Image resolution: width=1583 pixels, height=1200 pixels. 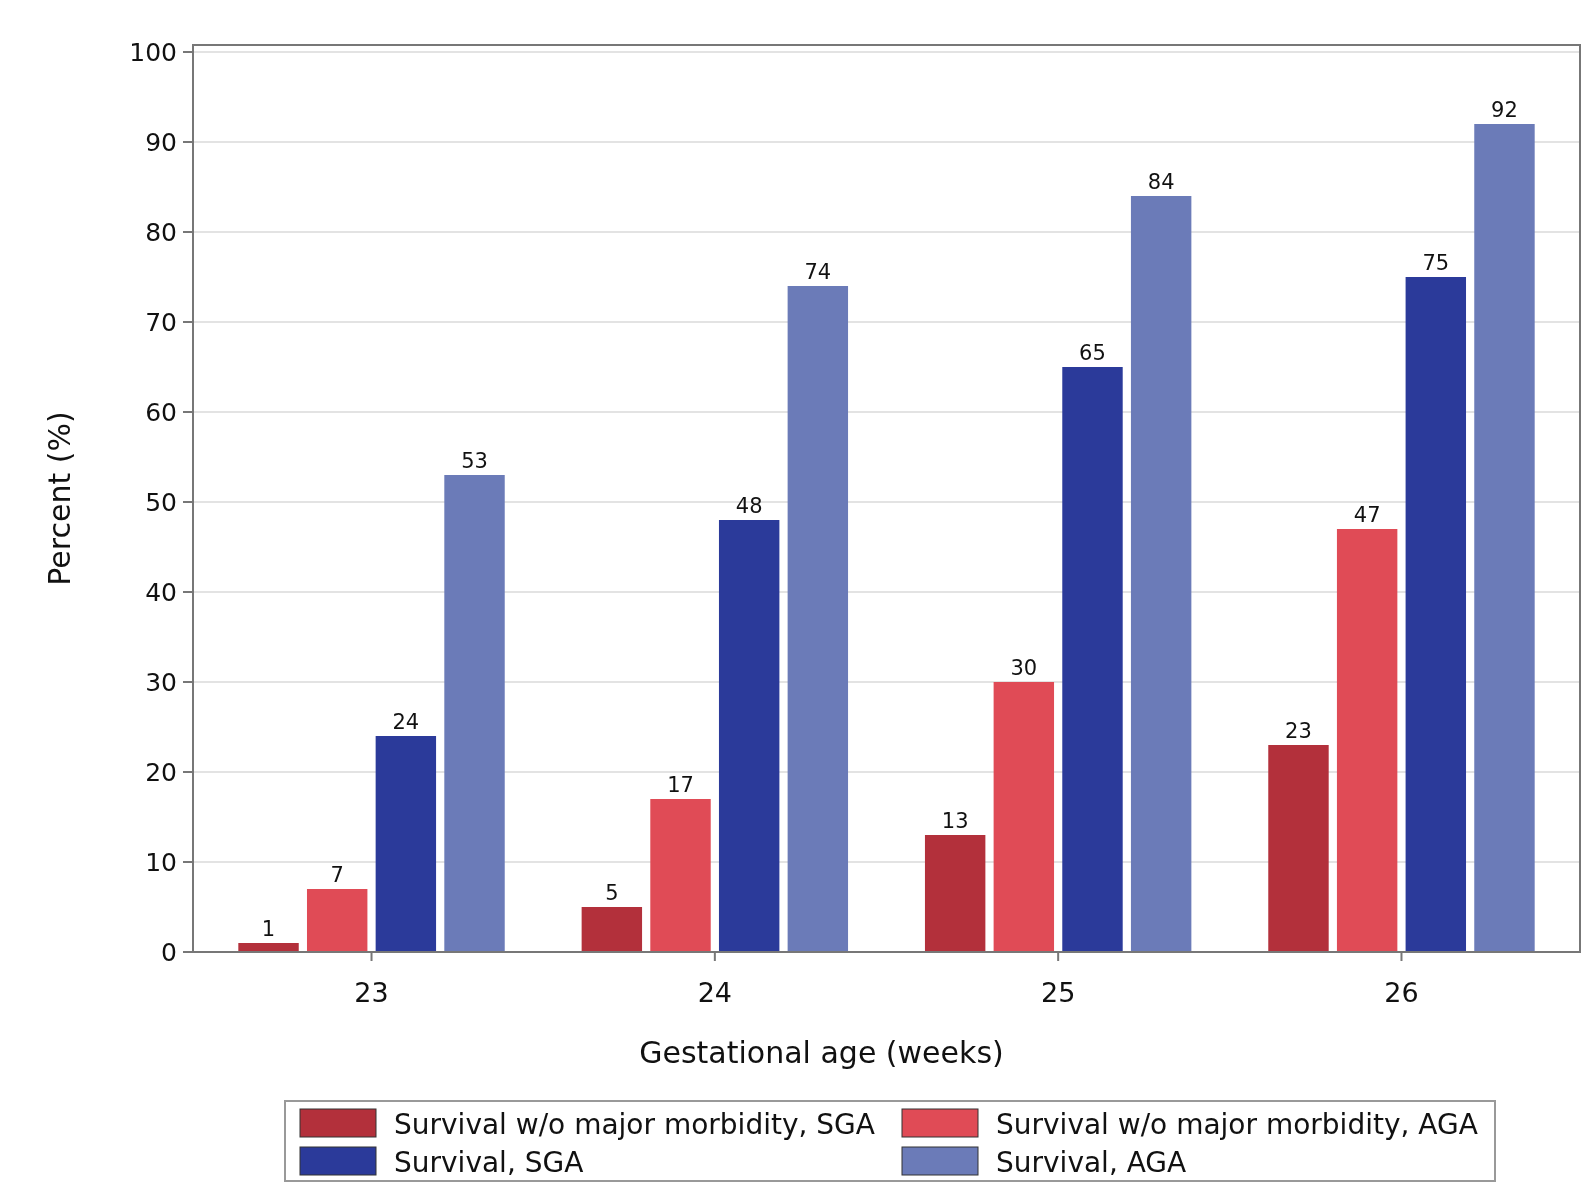 What do you see at coordinates (821, 1052) in the screenshot?
I see `x-axis-title: Gestational age (weeks)` at bounding box center [821, 1052].